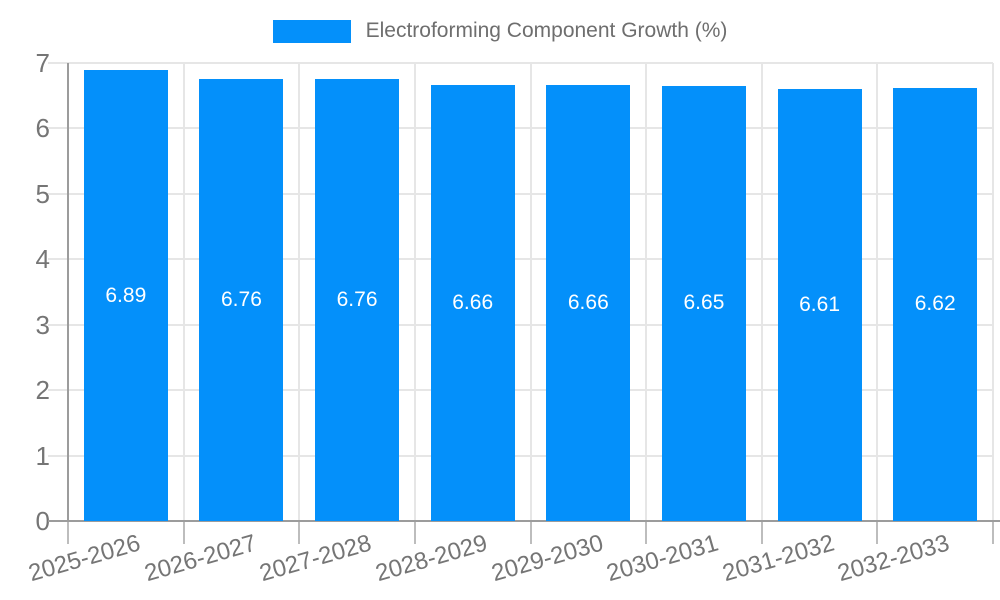  I want to click on x-axis-tick-label: 2029-2030, so click(547, 558).